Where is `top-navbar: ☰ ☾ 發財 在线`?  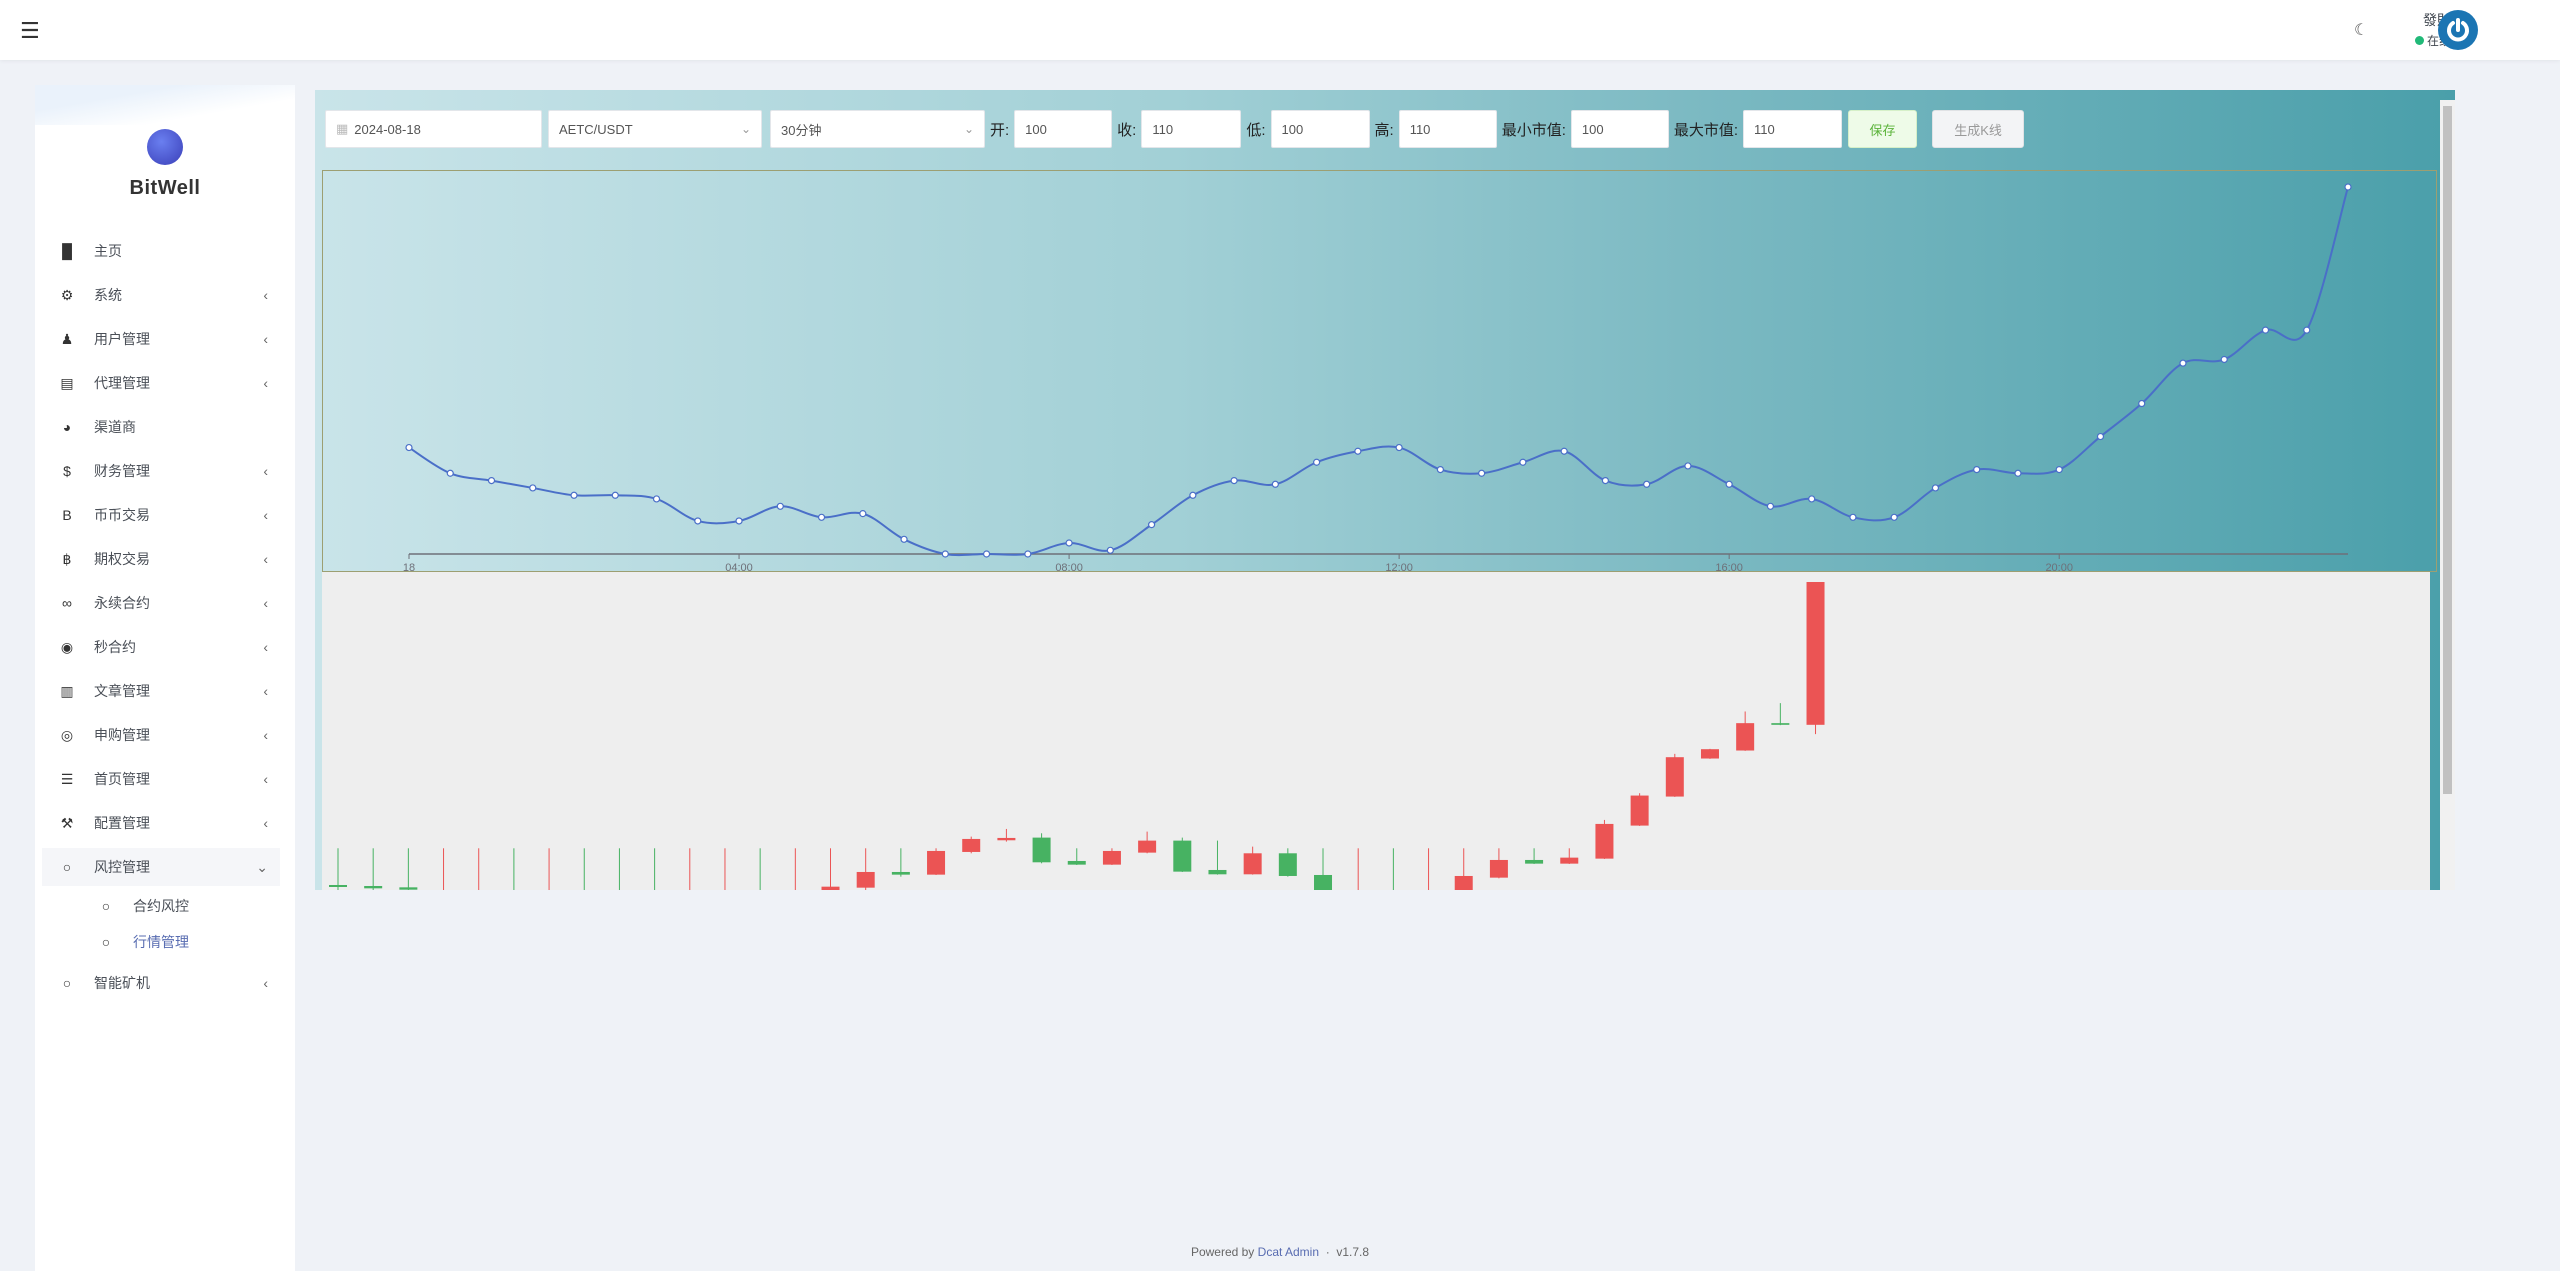 top-navbar: ☰ ☾ 發財 在线 is located at coordinates (1280, 30).